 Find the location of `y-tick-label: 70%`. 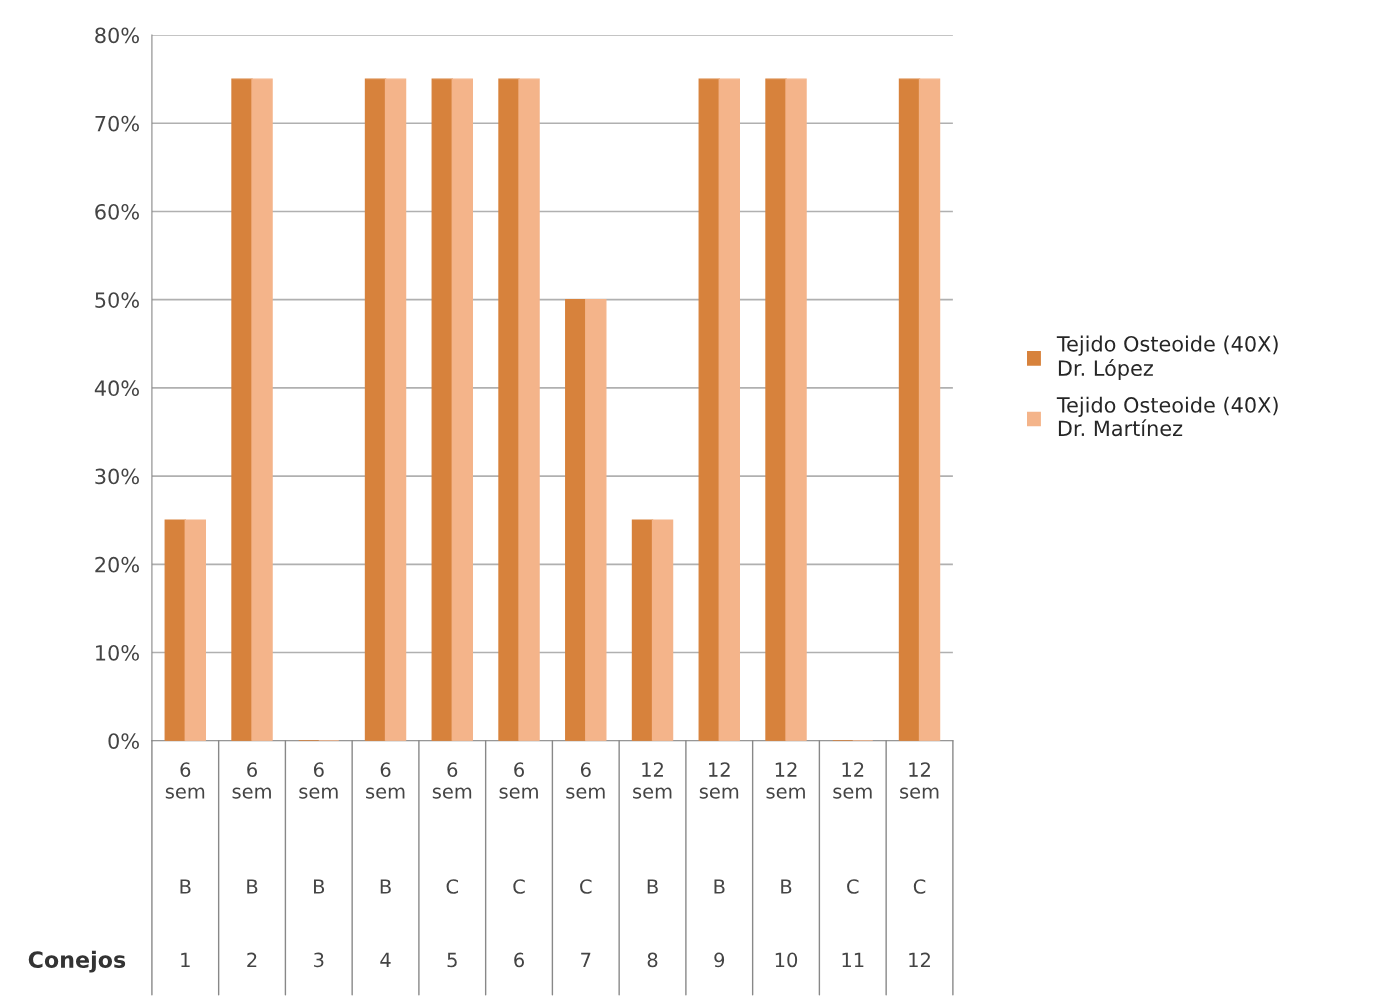

y-tick-label: 70% is located at coordinates (117, 123).